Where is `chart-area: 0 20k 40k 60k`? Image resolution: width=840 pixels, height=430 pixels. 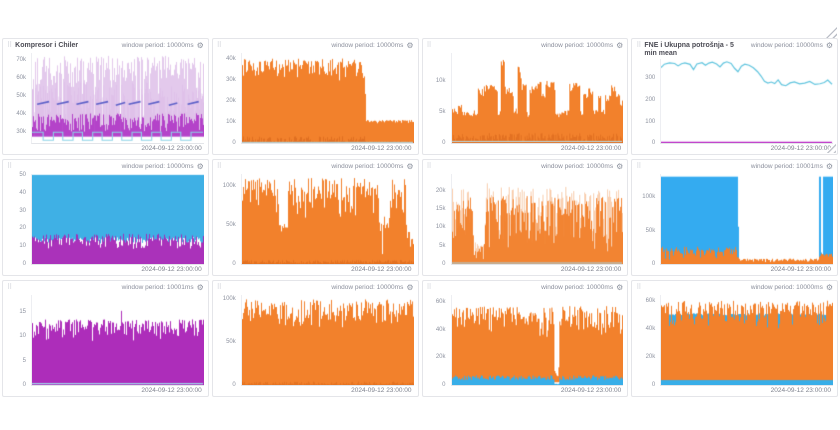
chart-area: 0 20k 40k 60k is located at coordinates (525, 341).